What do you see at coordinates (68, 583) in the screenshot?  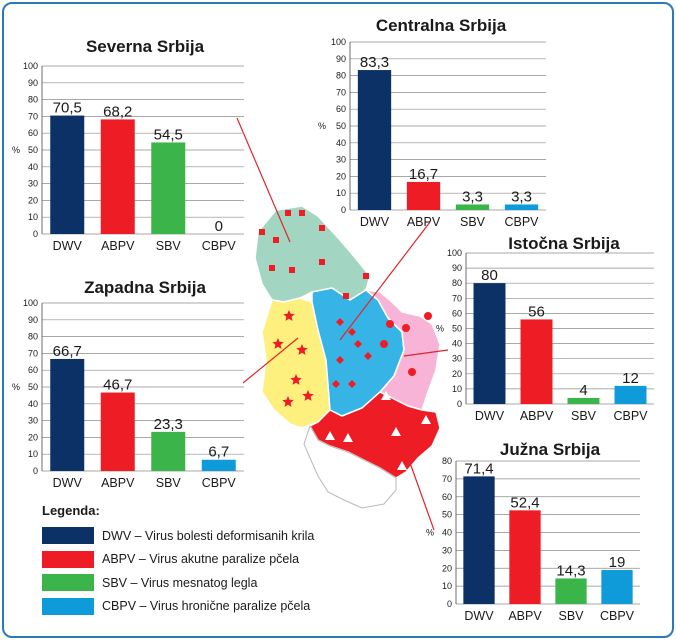 I see `legend-swatch-sbv` at bounding box center [68, 583].